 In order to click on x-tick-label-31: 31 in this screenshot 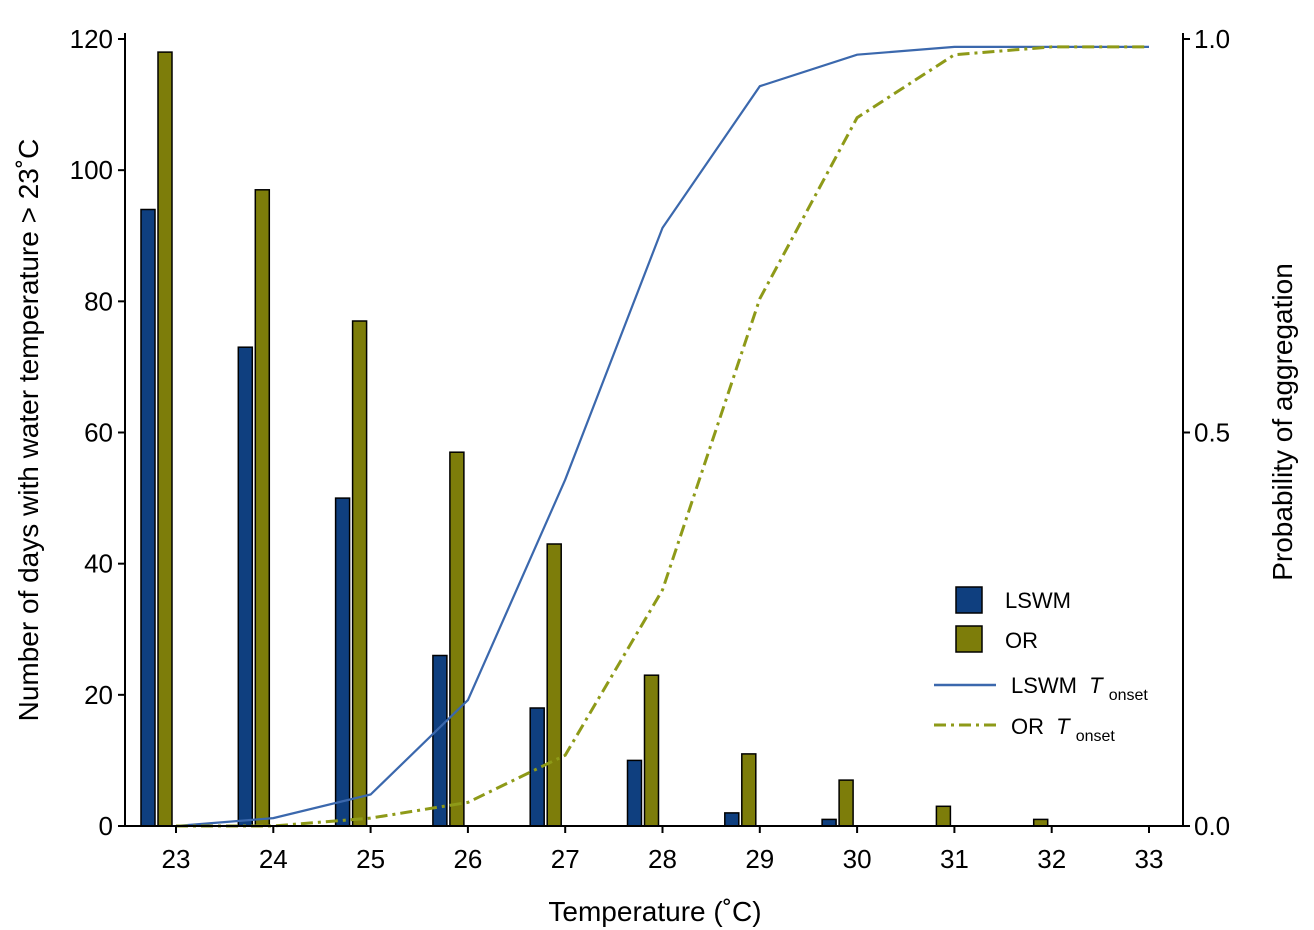, I will do `click(954, 859)`.